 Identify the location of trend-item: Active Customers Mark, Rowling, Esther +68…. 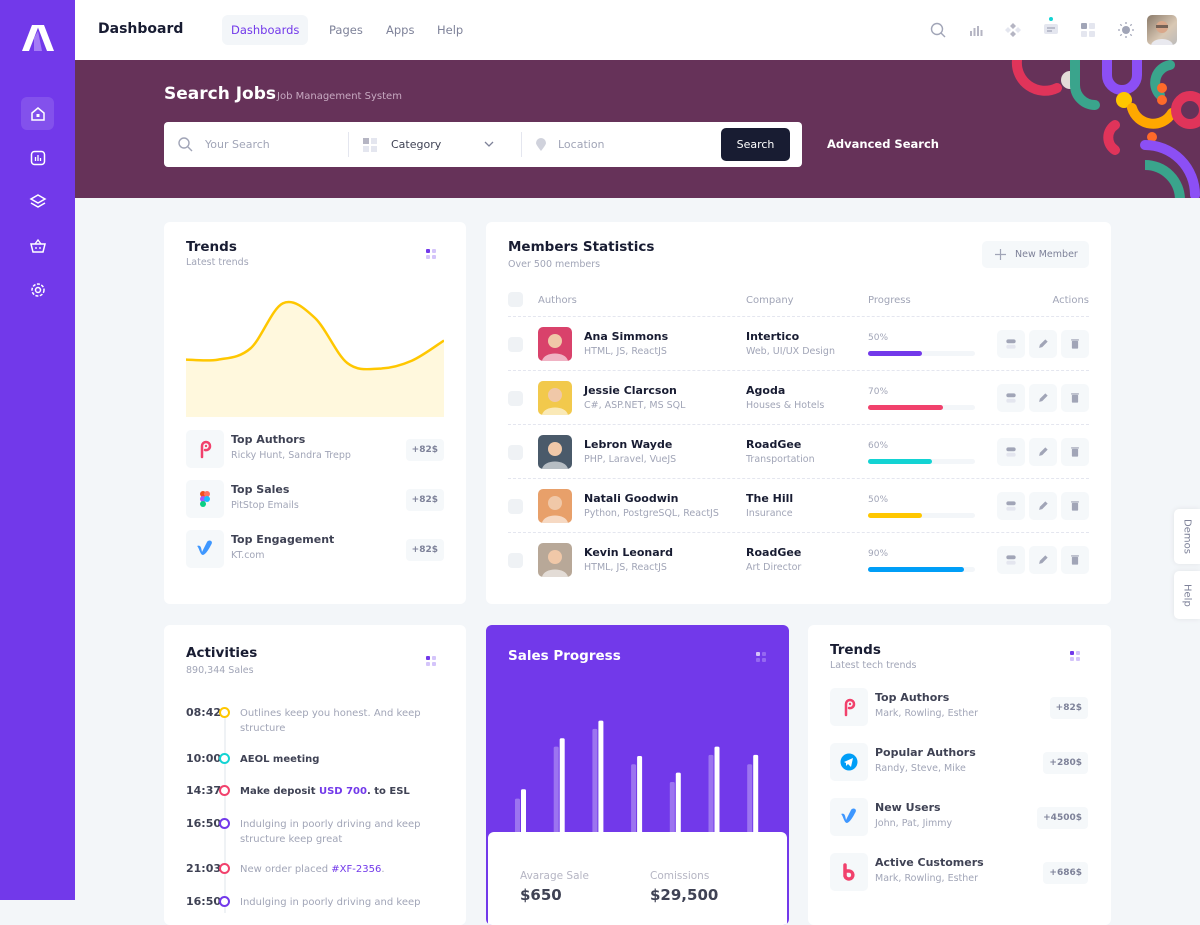
(959, 872).